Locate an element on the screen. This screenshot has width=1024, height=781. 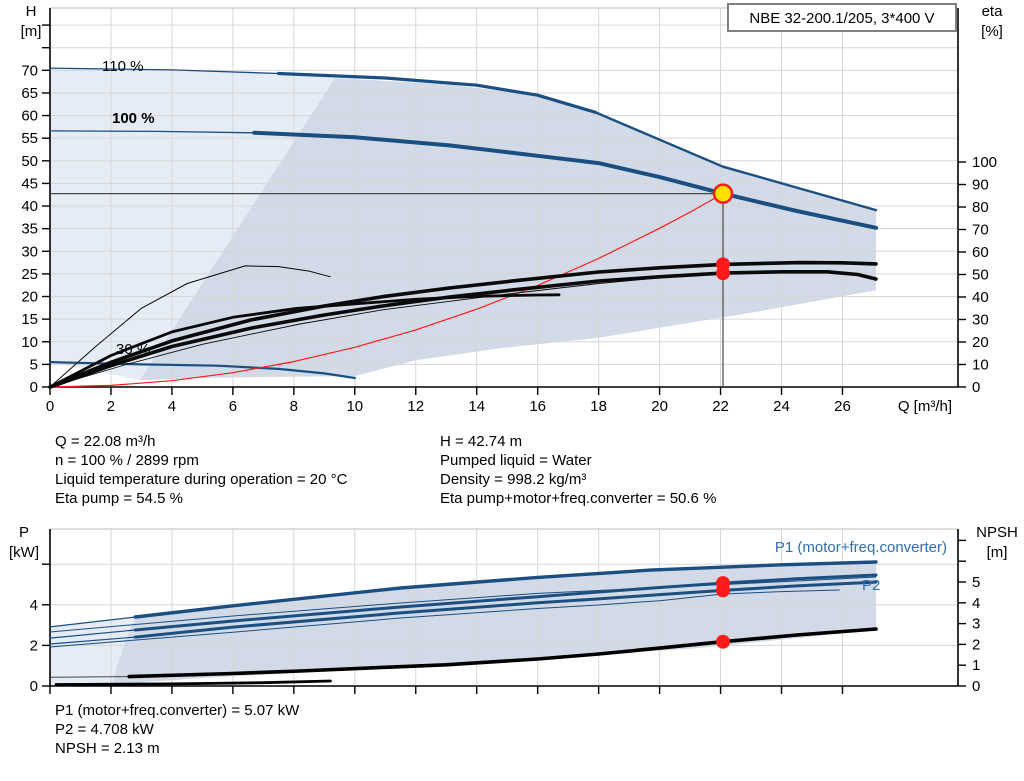
curve-30pct is located at coordinates (202, 370).